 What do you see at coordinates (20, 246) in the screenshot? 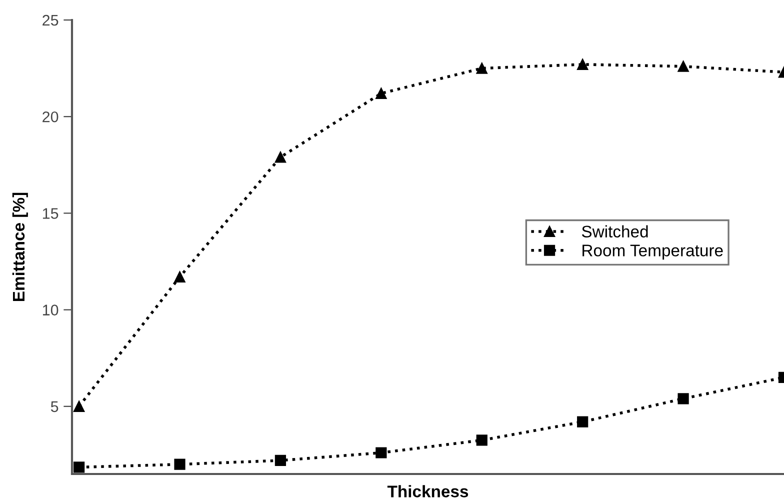
I see `y-axis-title: Emittance [%]` at bounding box center [20, 246].